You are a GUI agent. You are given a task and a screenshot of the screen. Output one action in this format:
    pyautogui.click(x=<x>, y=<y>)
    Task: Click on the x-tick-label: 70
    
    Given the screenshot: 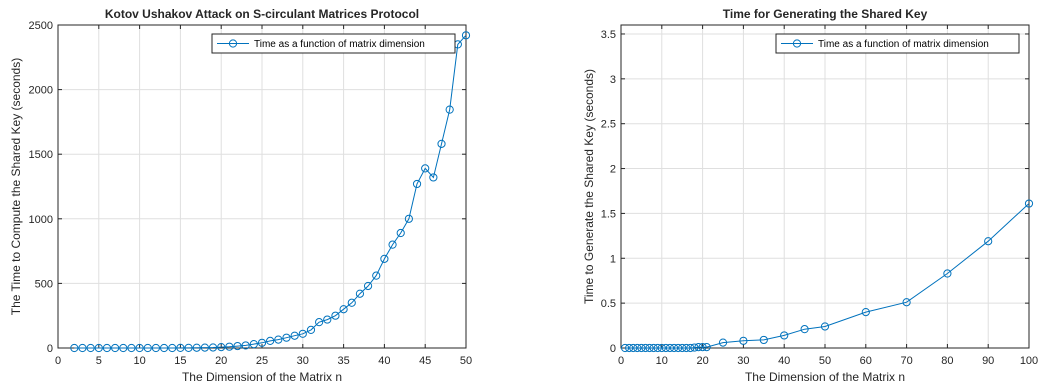 What is the action you would take?
    pyautogui.click(x=906, y=361)
    